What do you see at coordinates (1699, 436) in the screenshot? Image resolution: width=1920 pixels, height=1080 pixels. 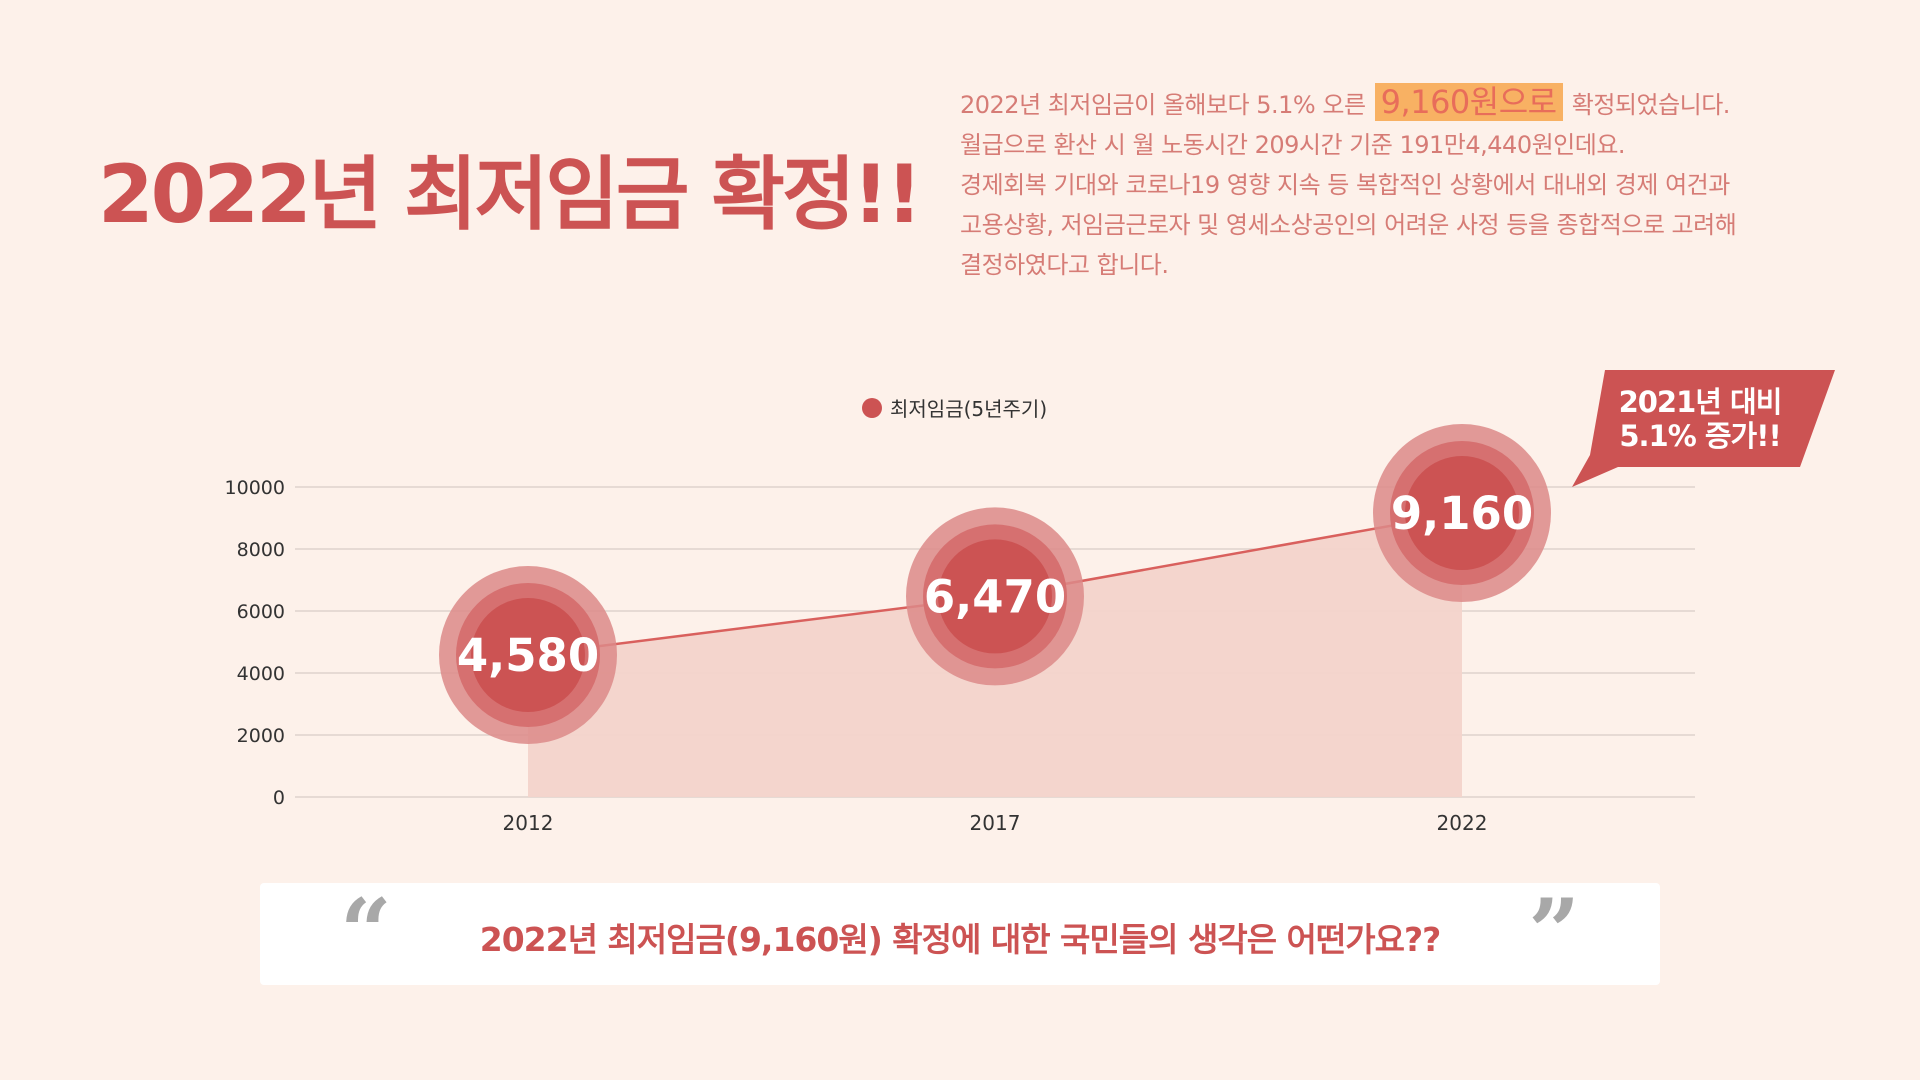 I see `callout-line-2: 5.1% 증가!!` at bounding box center [1699, 436].